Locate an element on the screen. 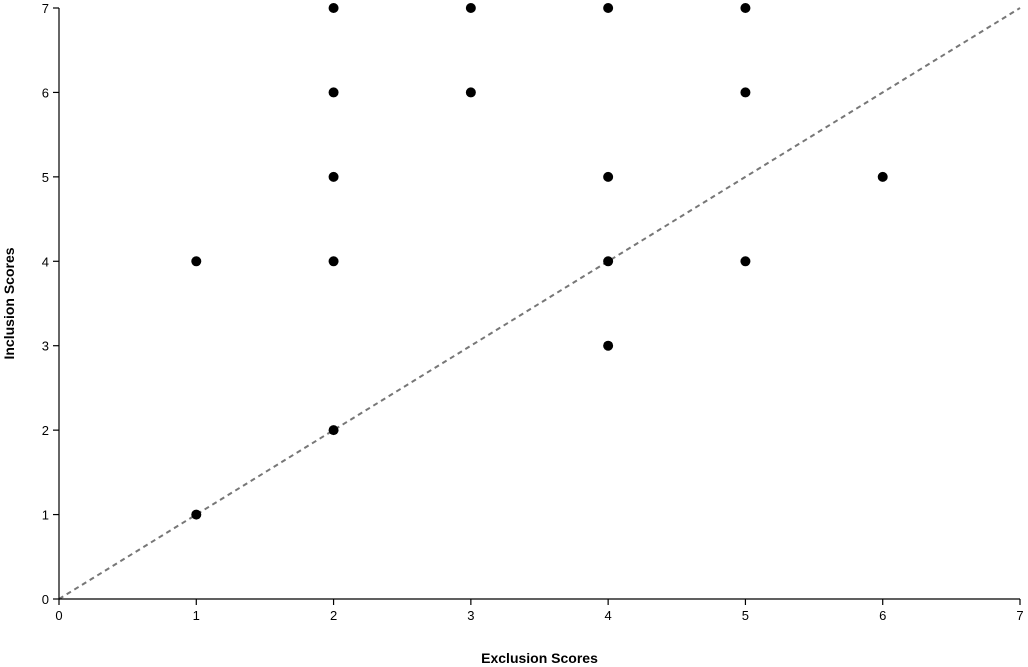 This screenshot has width=1028, height=667. x-tick-label: 7 is located at coordinates (1019, 615).